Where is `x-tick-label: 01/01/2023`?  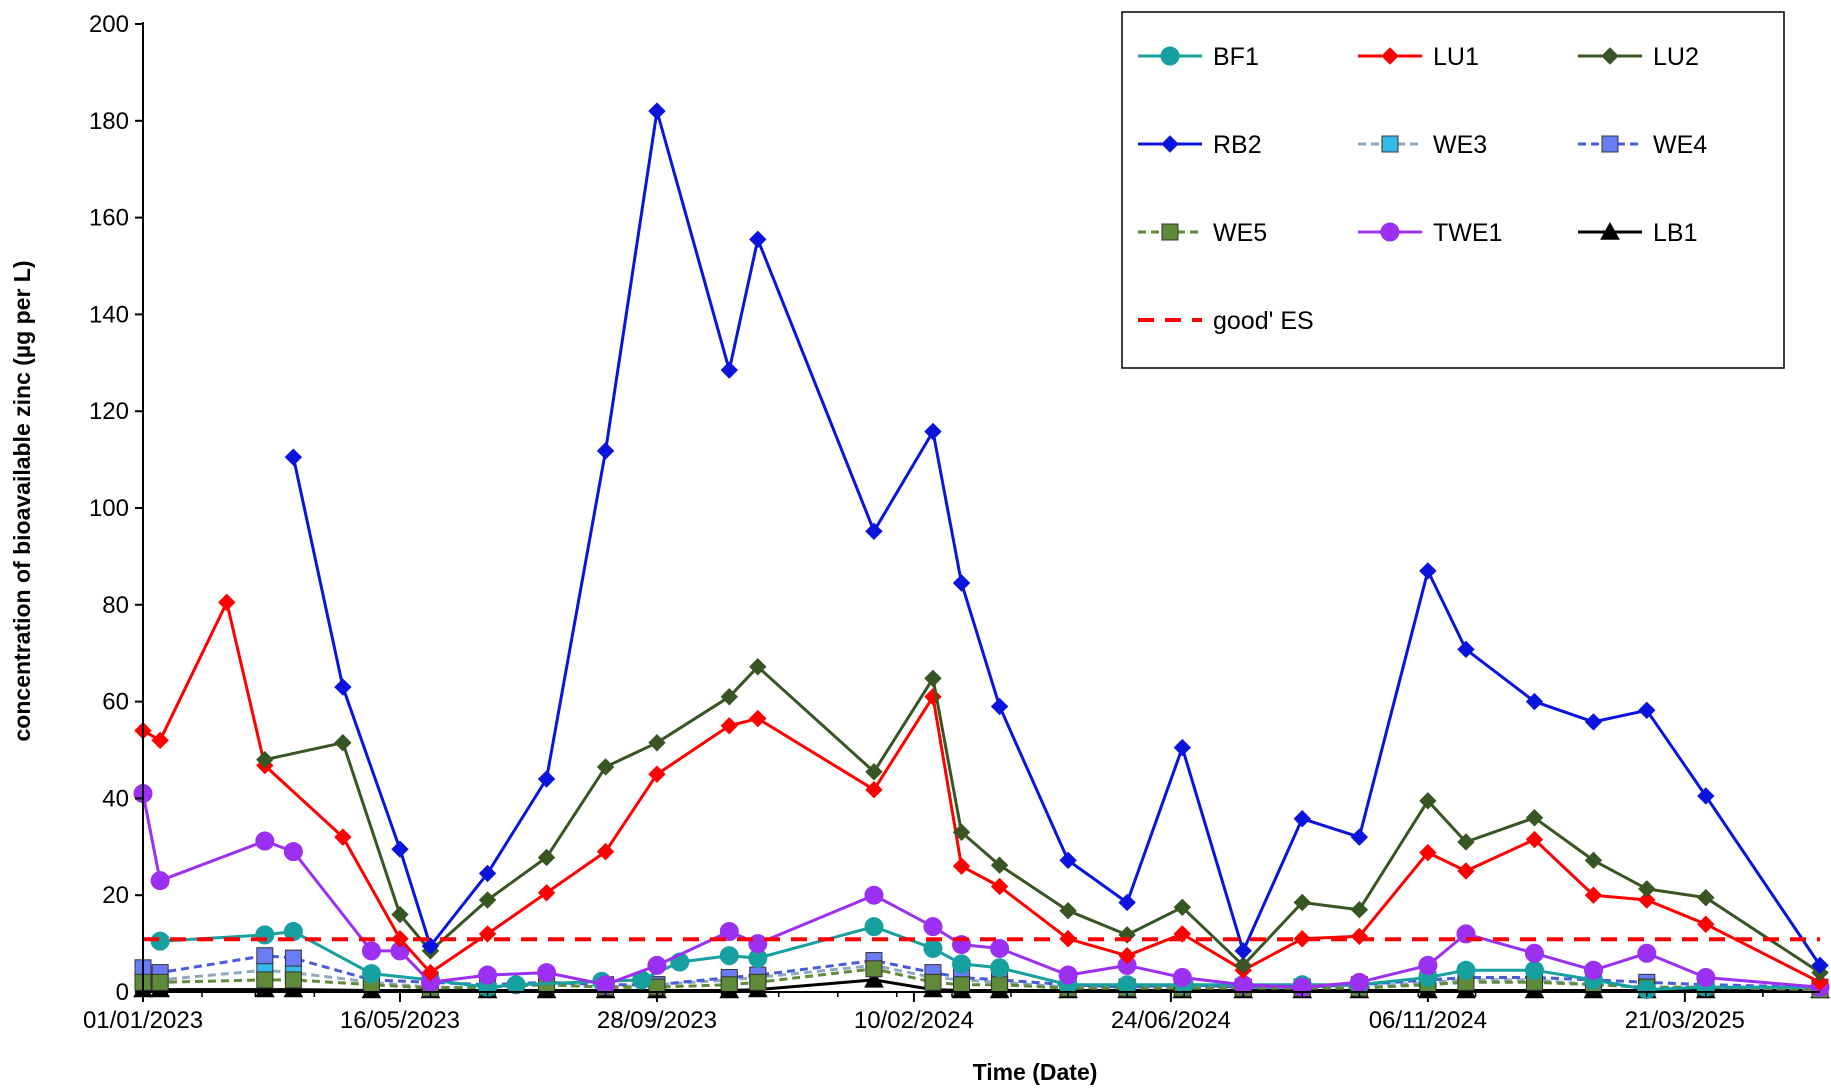 x-tick-label: 01/01/2023 is located at coordinates (143, 1020).